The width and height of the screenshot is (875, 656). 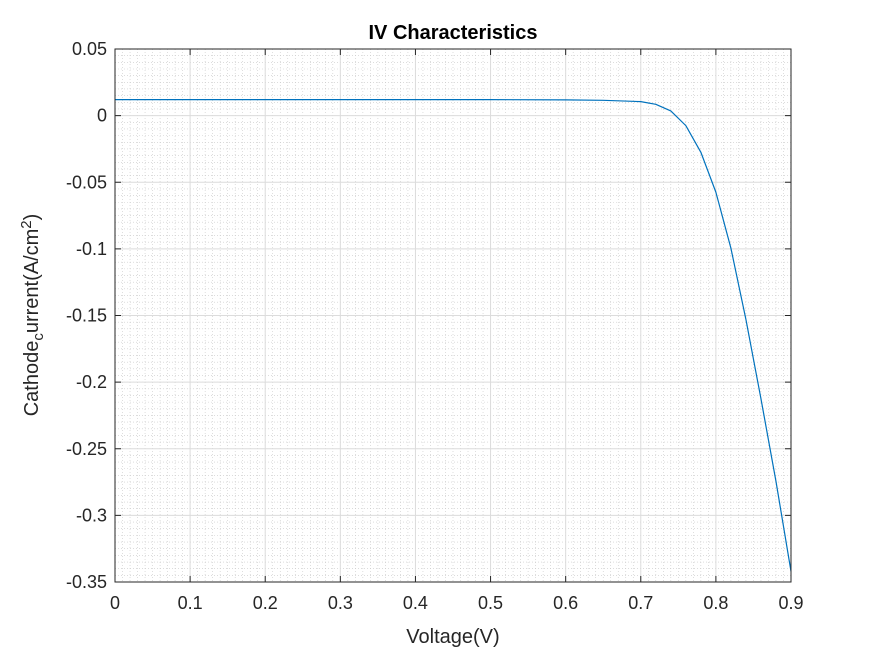 I want to click on y-tick-label: -0.15, so click(x=86, y=316).